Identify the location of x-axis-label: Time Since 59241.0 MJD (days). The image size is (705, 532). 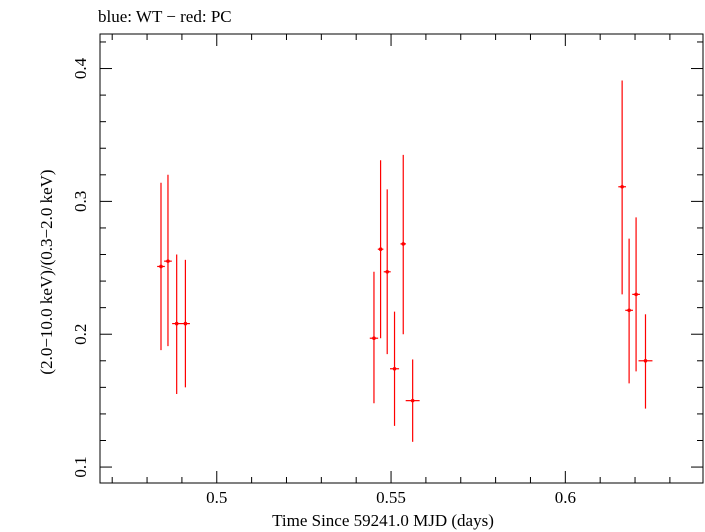
(383, 520).